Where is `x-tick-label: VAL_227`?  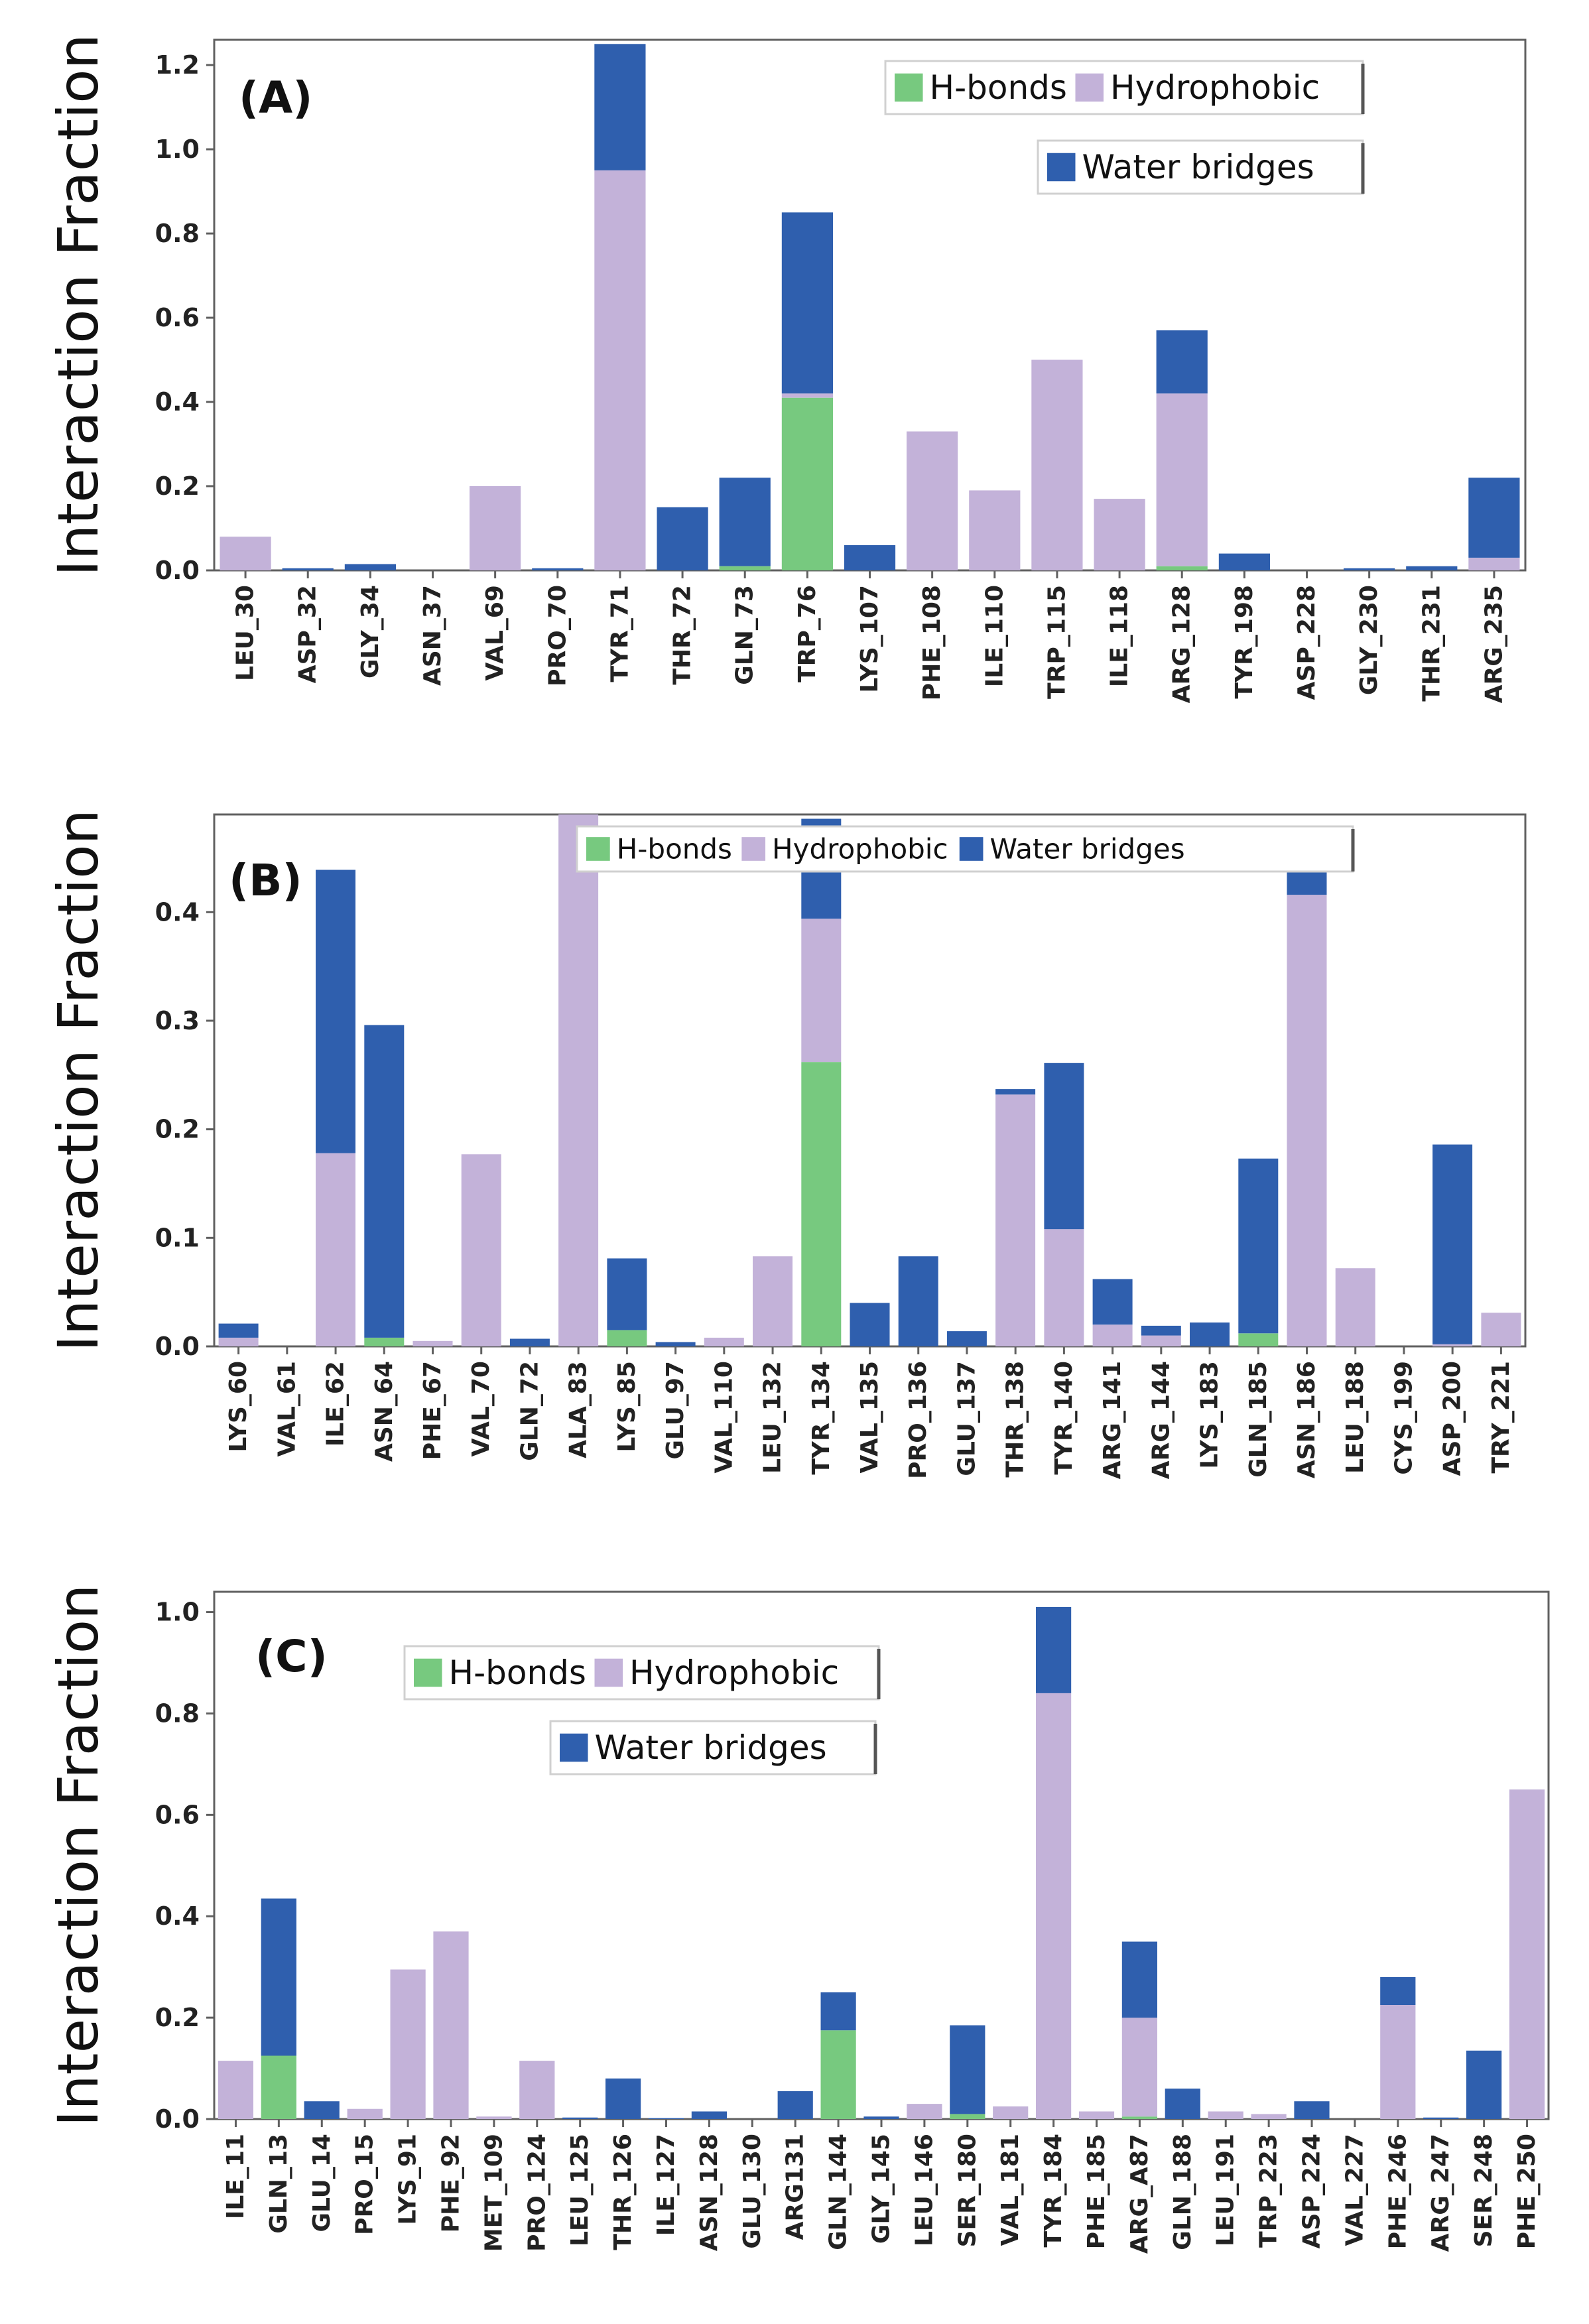 x-tick-label: VAL_227 is located at coordinates (1354, 2190).